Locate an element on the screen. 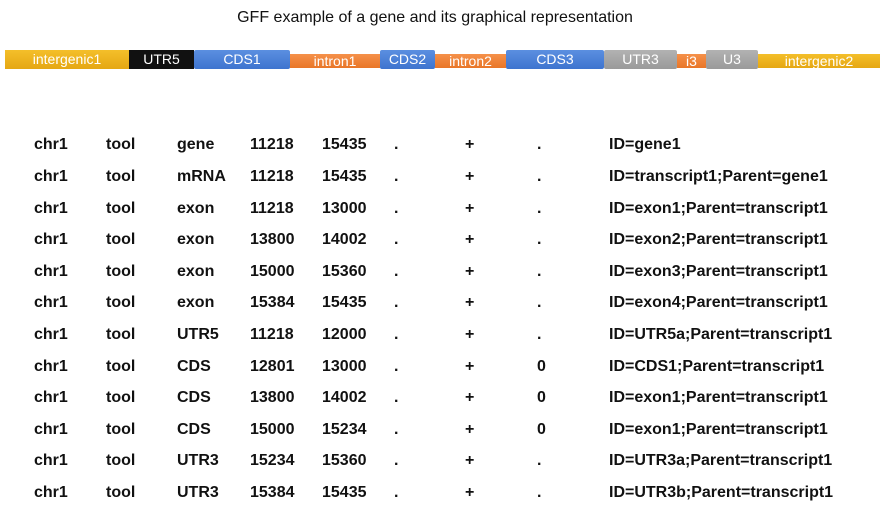  cell-type: mRNA is located at coordinates (201, 176).